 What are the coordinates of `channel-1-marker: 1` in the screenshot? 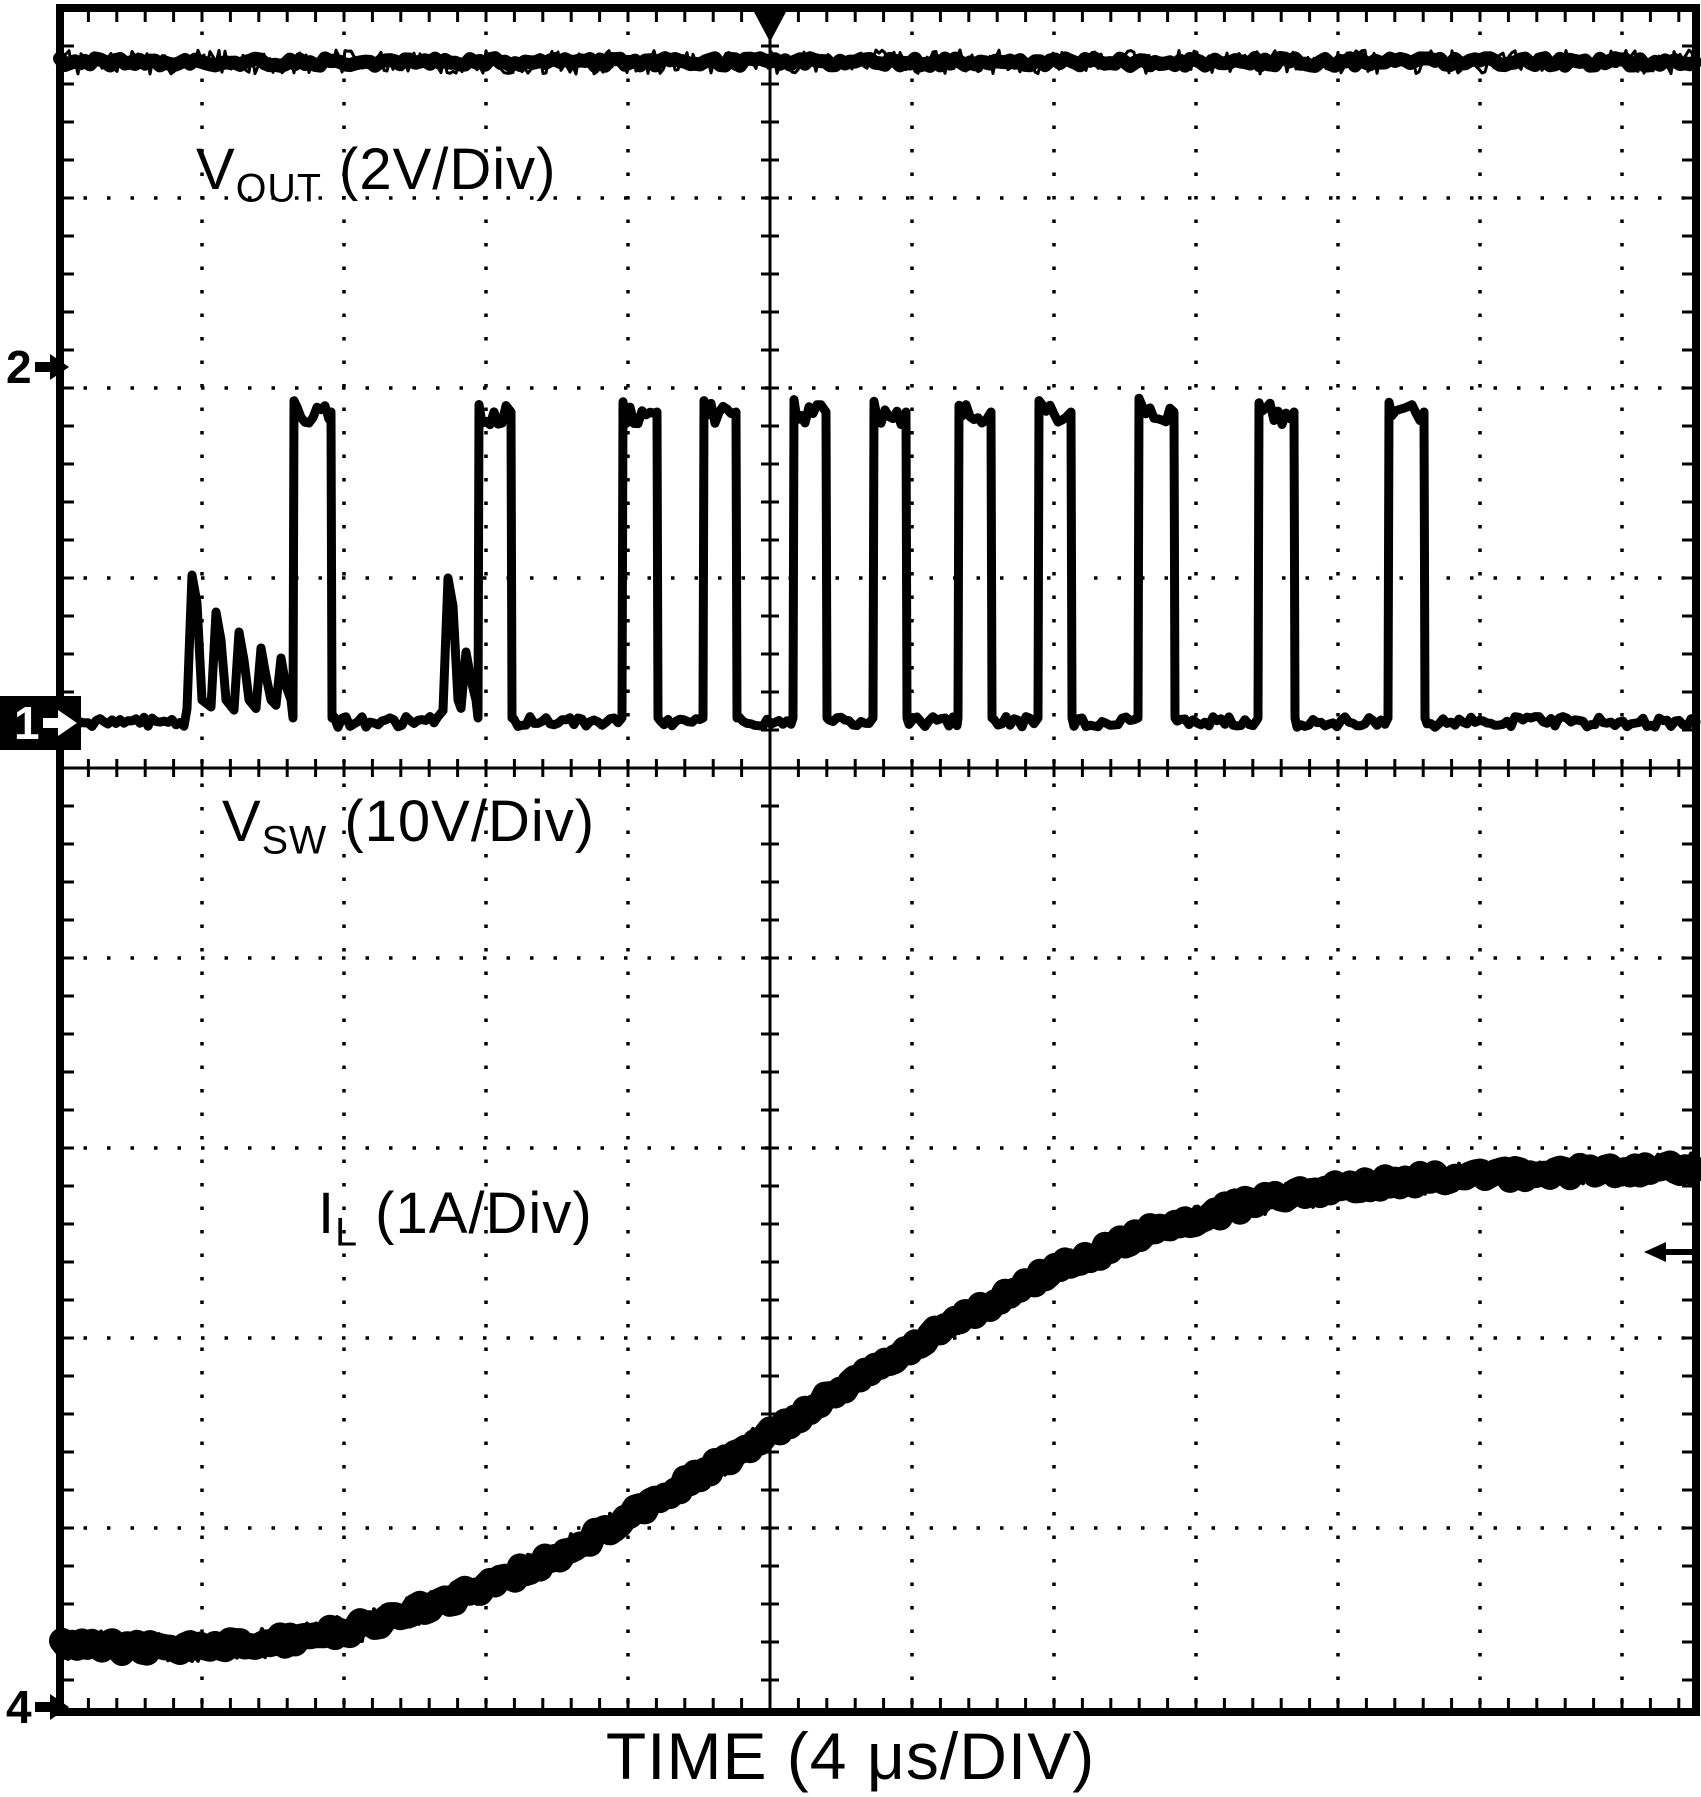 It's located at (40, 723).